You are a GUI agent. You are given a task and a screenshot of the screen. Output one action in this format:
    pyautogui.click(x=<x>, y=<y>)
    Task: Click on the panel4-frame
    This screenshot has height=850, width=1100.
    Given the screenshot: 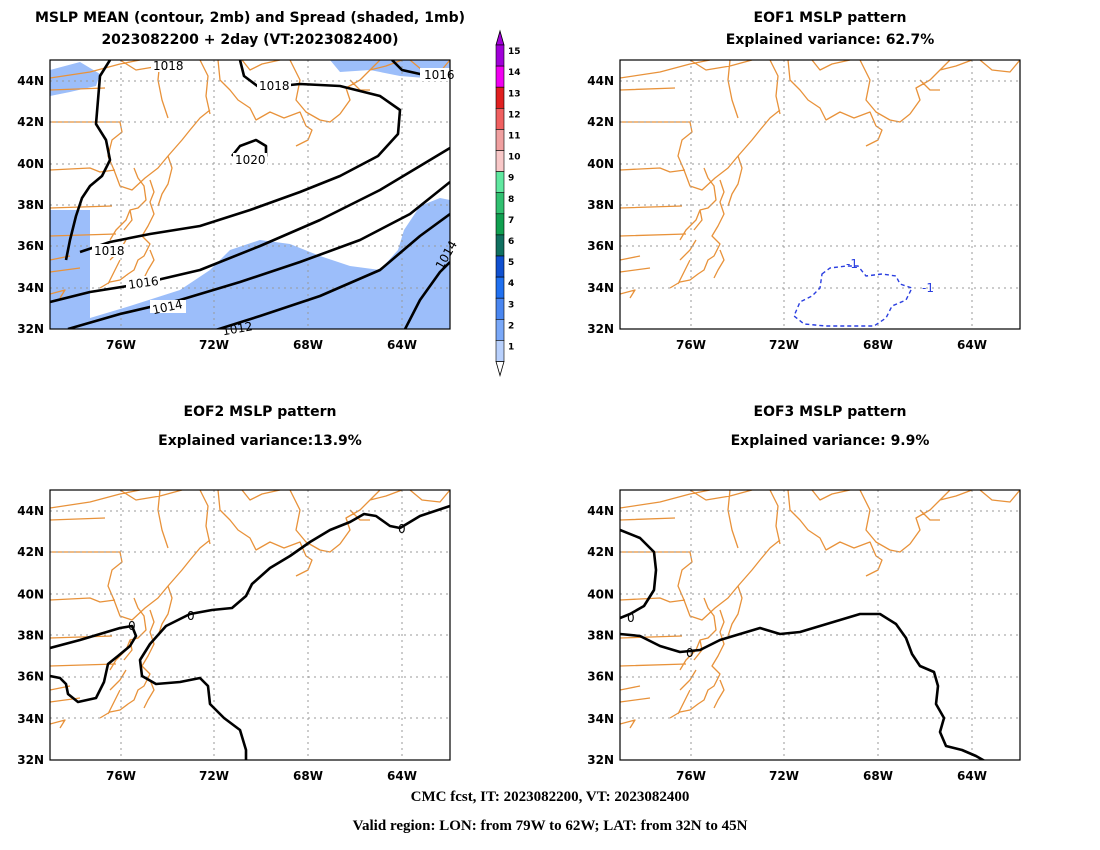 What is the action you would take?
    pyautogui.click(x=820, y=625)
    